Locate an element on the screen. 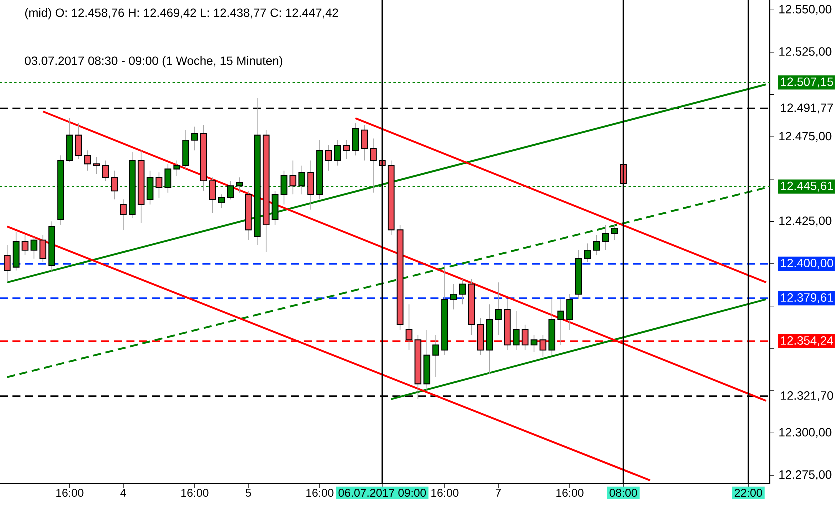  ref-line-label: 12.400,00 is located at coordinates (807, 264).